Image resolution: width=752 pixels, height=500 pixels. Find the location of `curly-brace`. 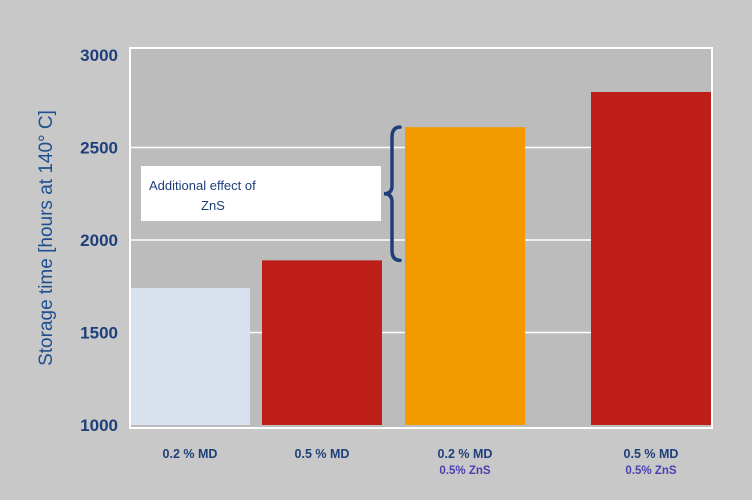

curly-brace is located at coordinates (392, 194).